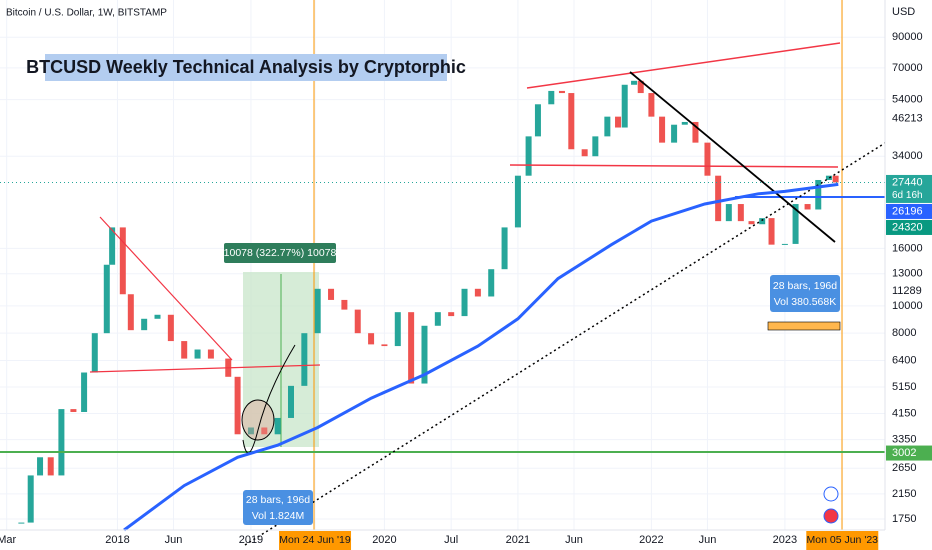 The height and width of the screenshot is (550, 932). Describe the element at coordinates (280, 253) in the screenshot. I see `measure-label-bg` at that location.